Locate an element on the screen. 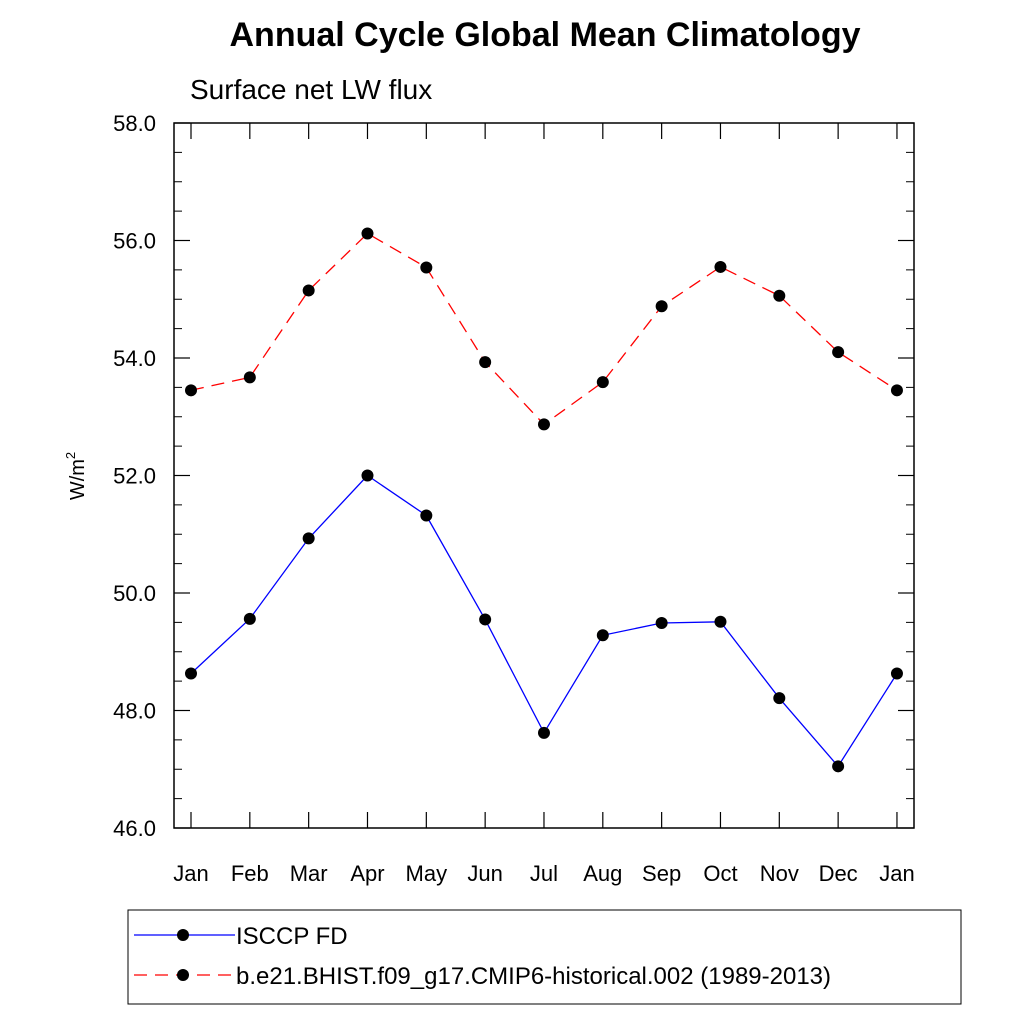 The image size is (1024, 1024). y-tick-label: 46.0 is located at coordinates (134, 828).